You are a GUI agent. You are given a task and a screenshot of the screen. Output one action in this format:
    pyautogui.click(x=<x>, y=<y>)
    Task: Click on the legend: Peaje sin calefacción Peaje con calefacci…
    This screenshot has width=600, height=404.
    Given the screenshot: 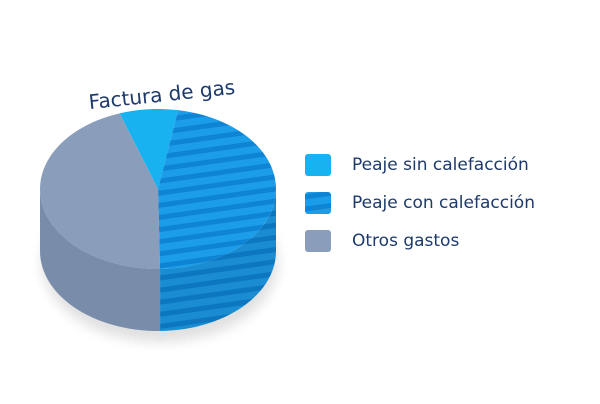 What is the action you would take?
    pyautogui.click(x=420, y=203)
    